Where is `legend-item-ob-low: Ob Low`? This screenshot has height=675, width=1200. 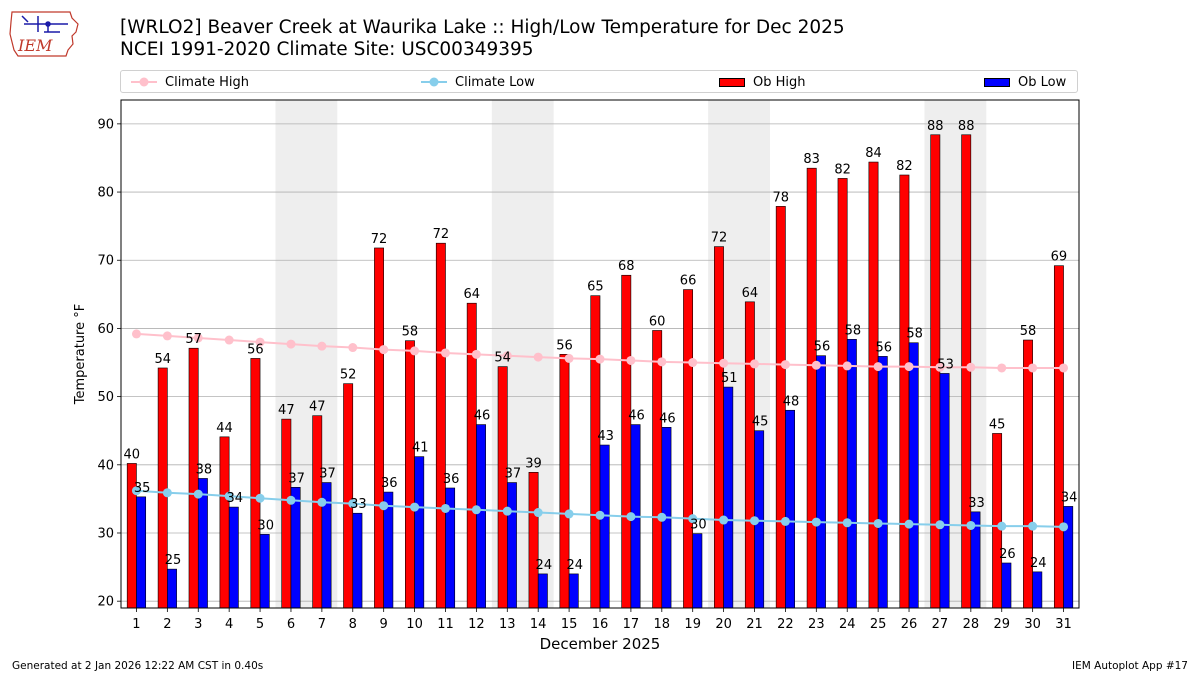
legend-item-ob-low: Ob Low is located at coordinates (1025, 82).